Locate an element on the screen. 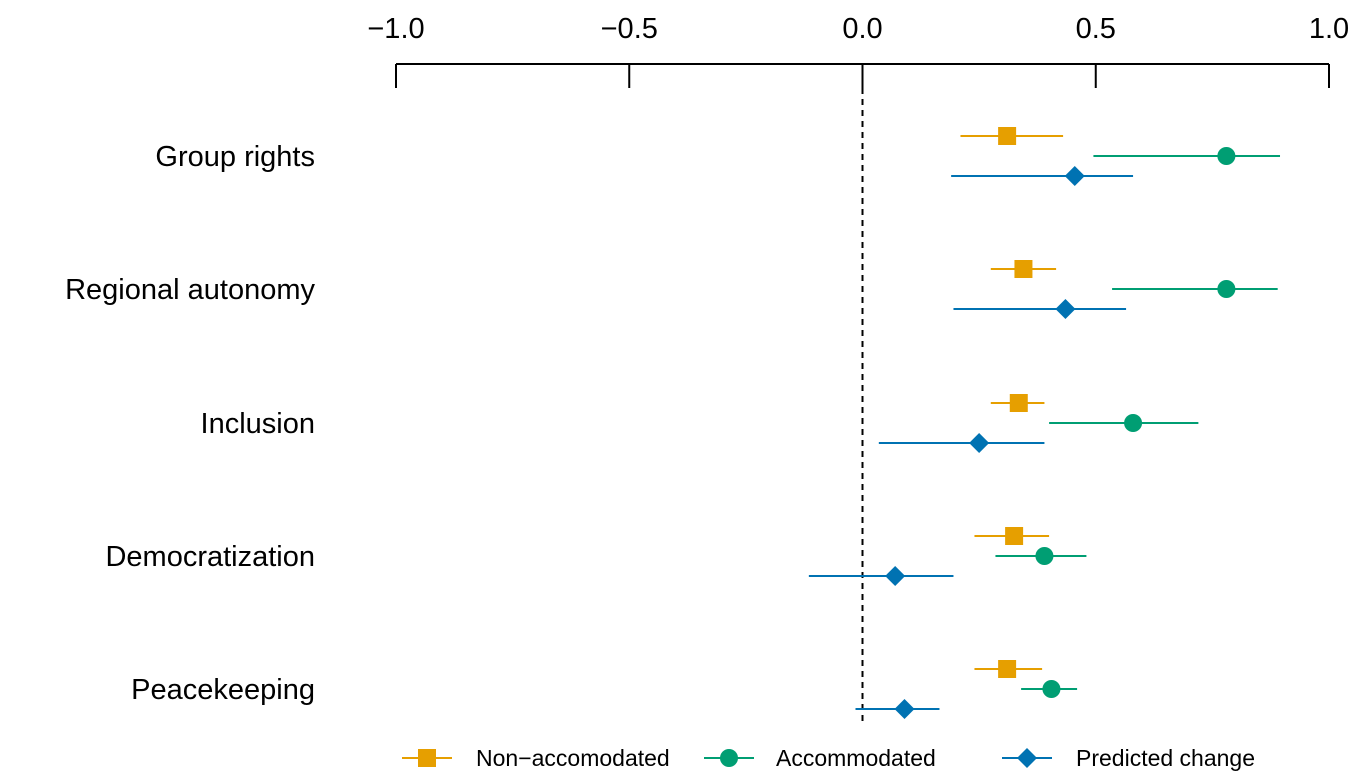 Image resolution: width=1359 pixels, height=773 pixels. x-tick-label: 0.5 is located at coordinates (1096, 29).